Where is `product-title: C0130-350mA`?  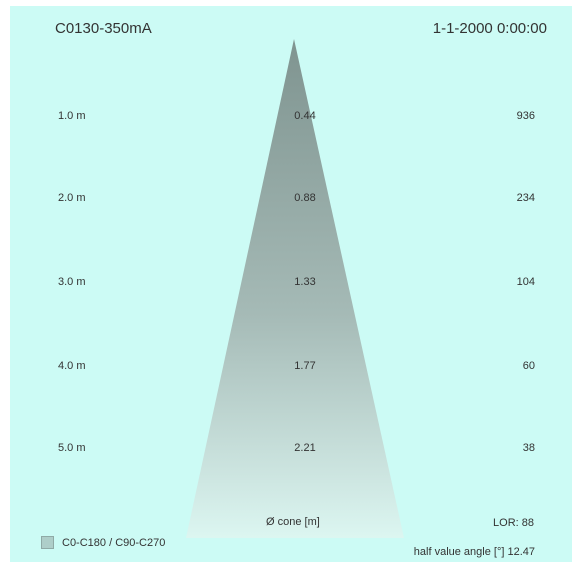
product-title: C0130-350mA is located at coordinates (103, 28).